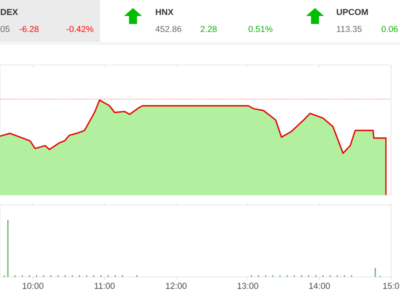 This screenshot has height=300, width=400. Describe the element at coordinates (165, 12) in the screenshot. I see `text: HNX` at that location.